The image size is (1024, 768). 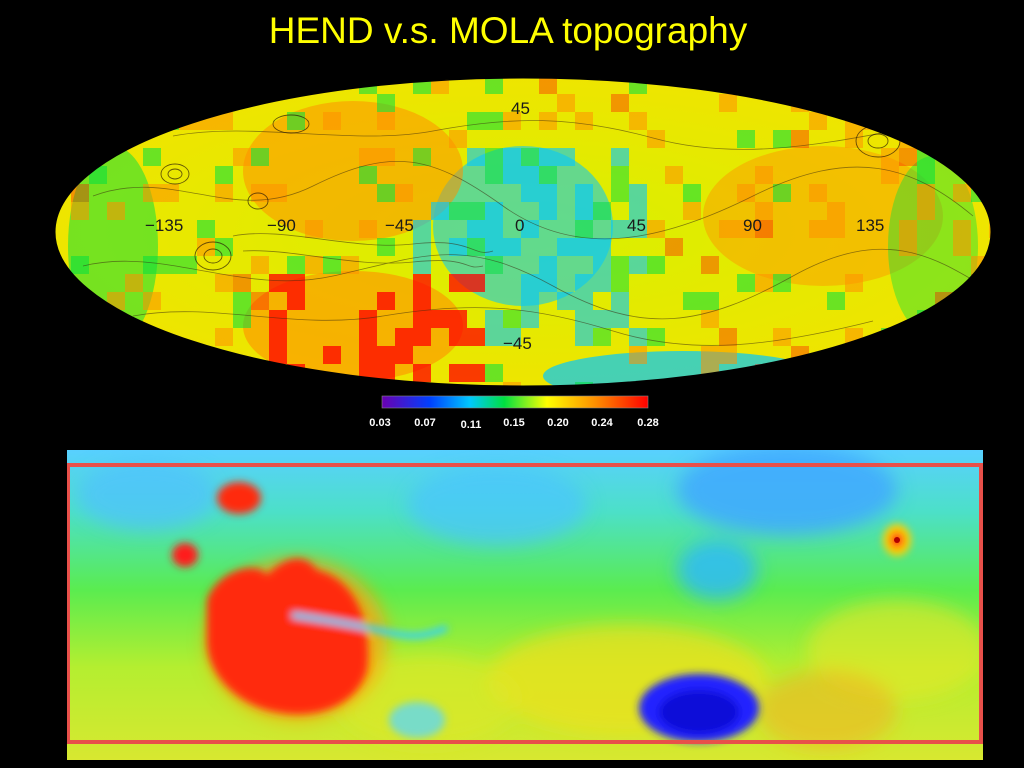 I want to click on longitude-label: 45, so click(x=636, y=225).